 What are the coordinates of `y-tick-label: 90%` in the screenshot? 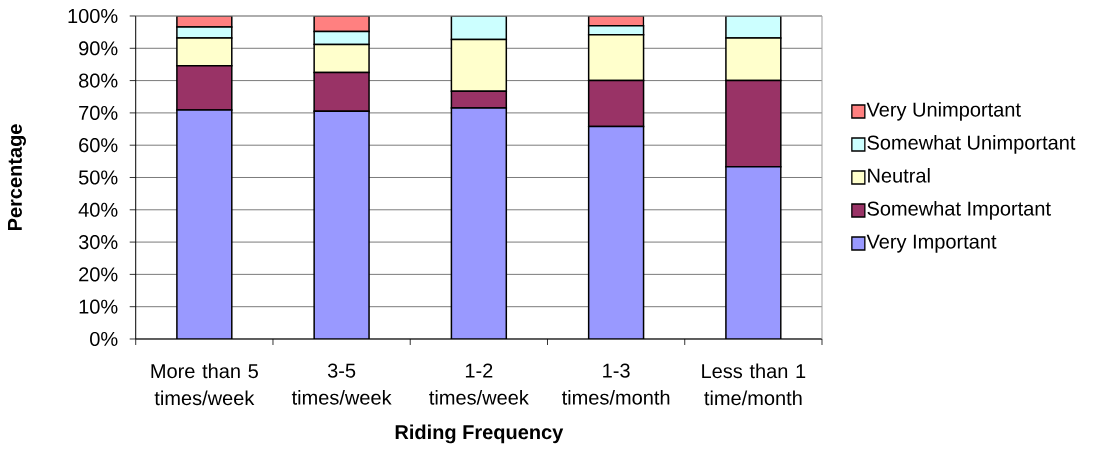 It's located at (98, 48).